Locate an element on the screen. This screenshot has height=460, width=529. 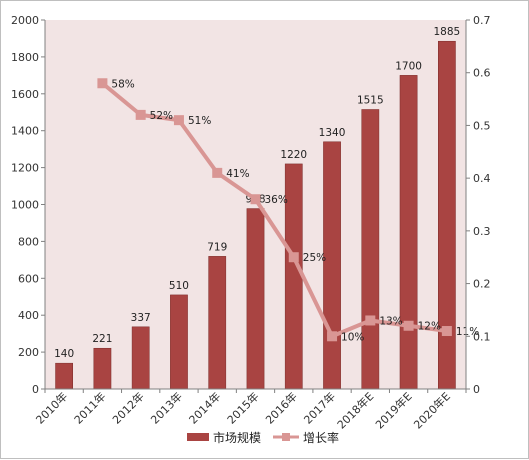
bar-value-label: 1515 is located at coordinates (370, 100).